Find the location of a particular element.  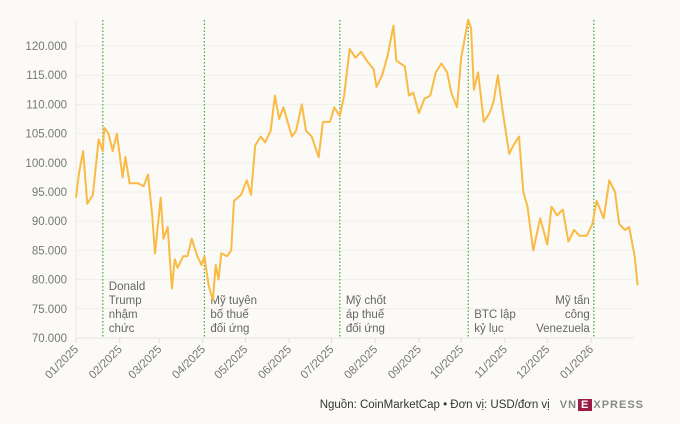

y-tick-label: 75.000 is located at coordinates (49, 310).